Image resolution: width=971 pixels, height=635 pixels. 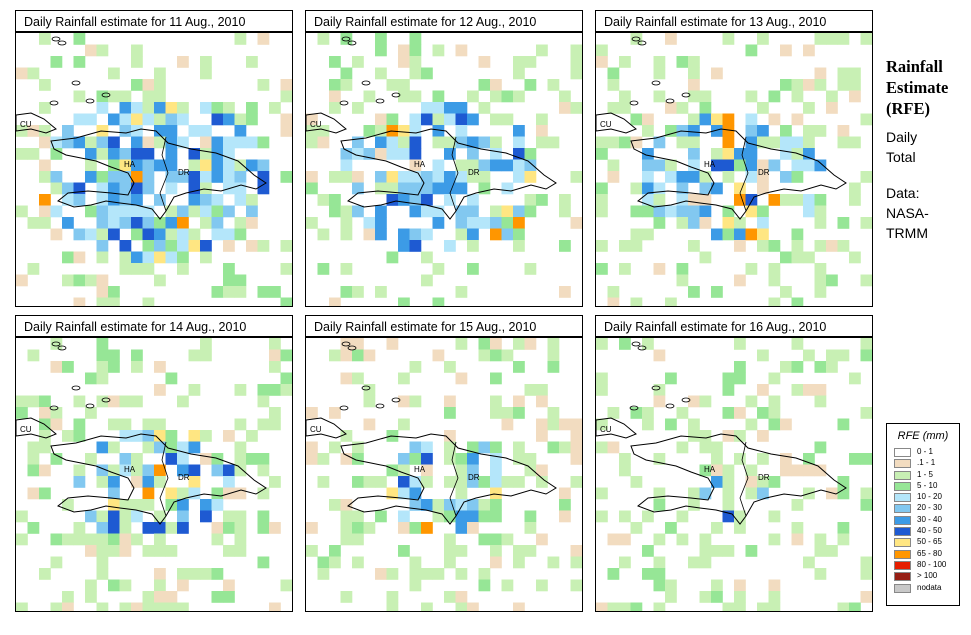 What do you see at coordinates (923, 436) in the screenshot?
I see `legend-title: RFE (mm)` at bounding box center [923, 436].